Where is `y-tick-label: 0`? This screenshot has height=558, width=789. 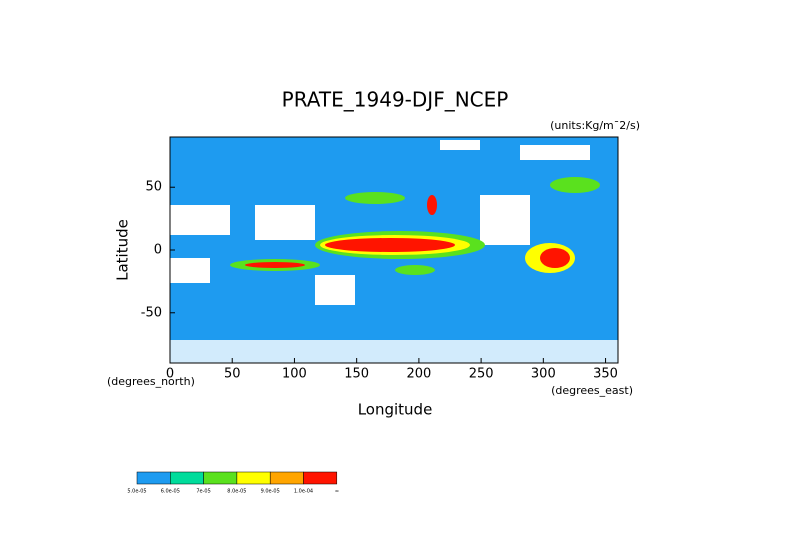 y-tick-label: 0 is located at coordinates (158, 250).